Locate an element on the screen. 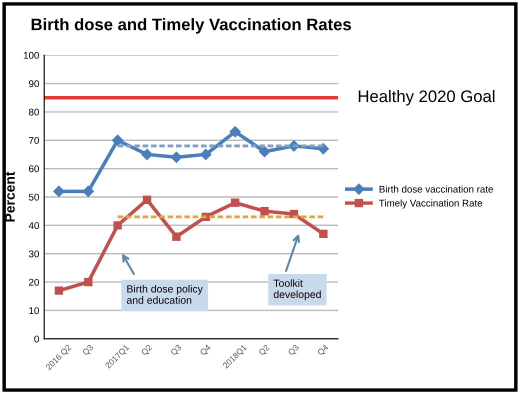 Image resolution: width=520 pixels, height=394 pixels. y-tick-label: 60 is located at coordinates (34, 168).